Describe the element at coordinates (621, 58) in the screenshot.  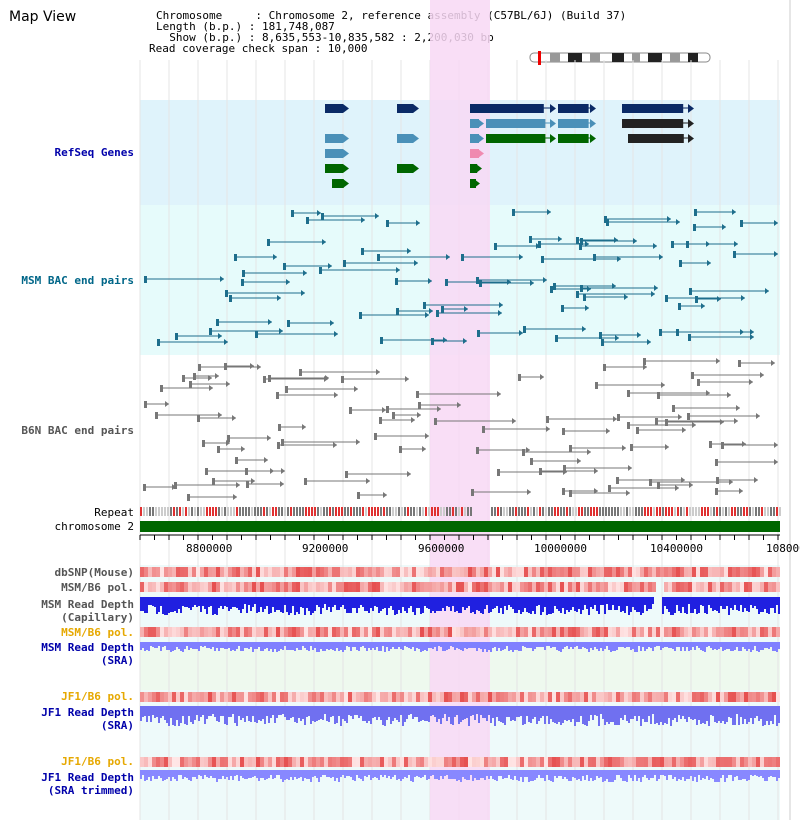
I see `chromosome-ideogram` at that location.